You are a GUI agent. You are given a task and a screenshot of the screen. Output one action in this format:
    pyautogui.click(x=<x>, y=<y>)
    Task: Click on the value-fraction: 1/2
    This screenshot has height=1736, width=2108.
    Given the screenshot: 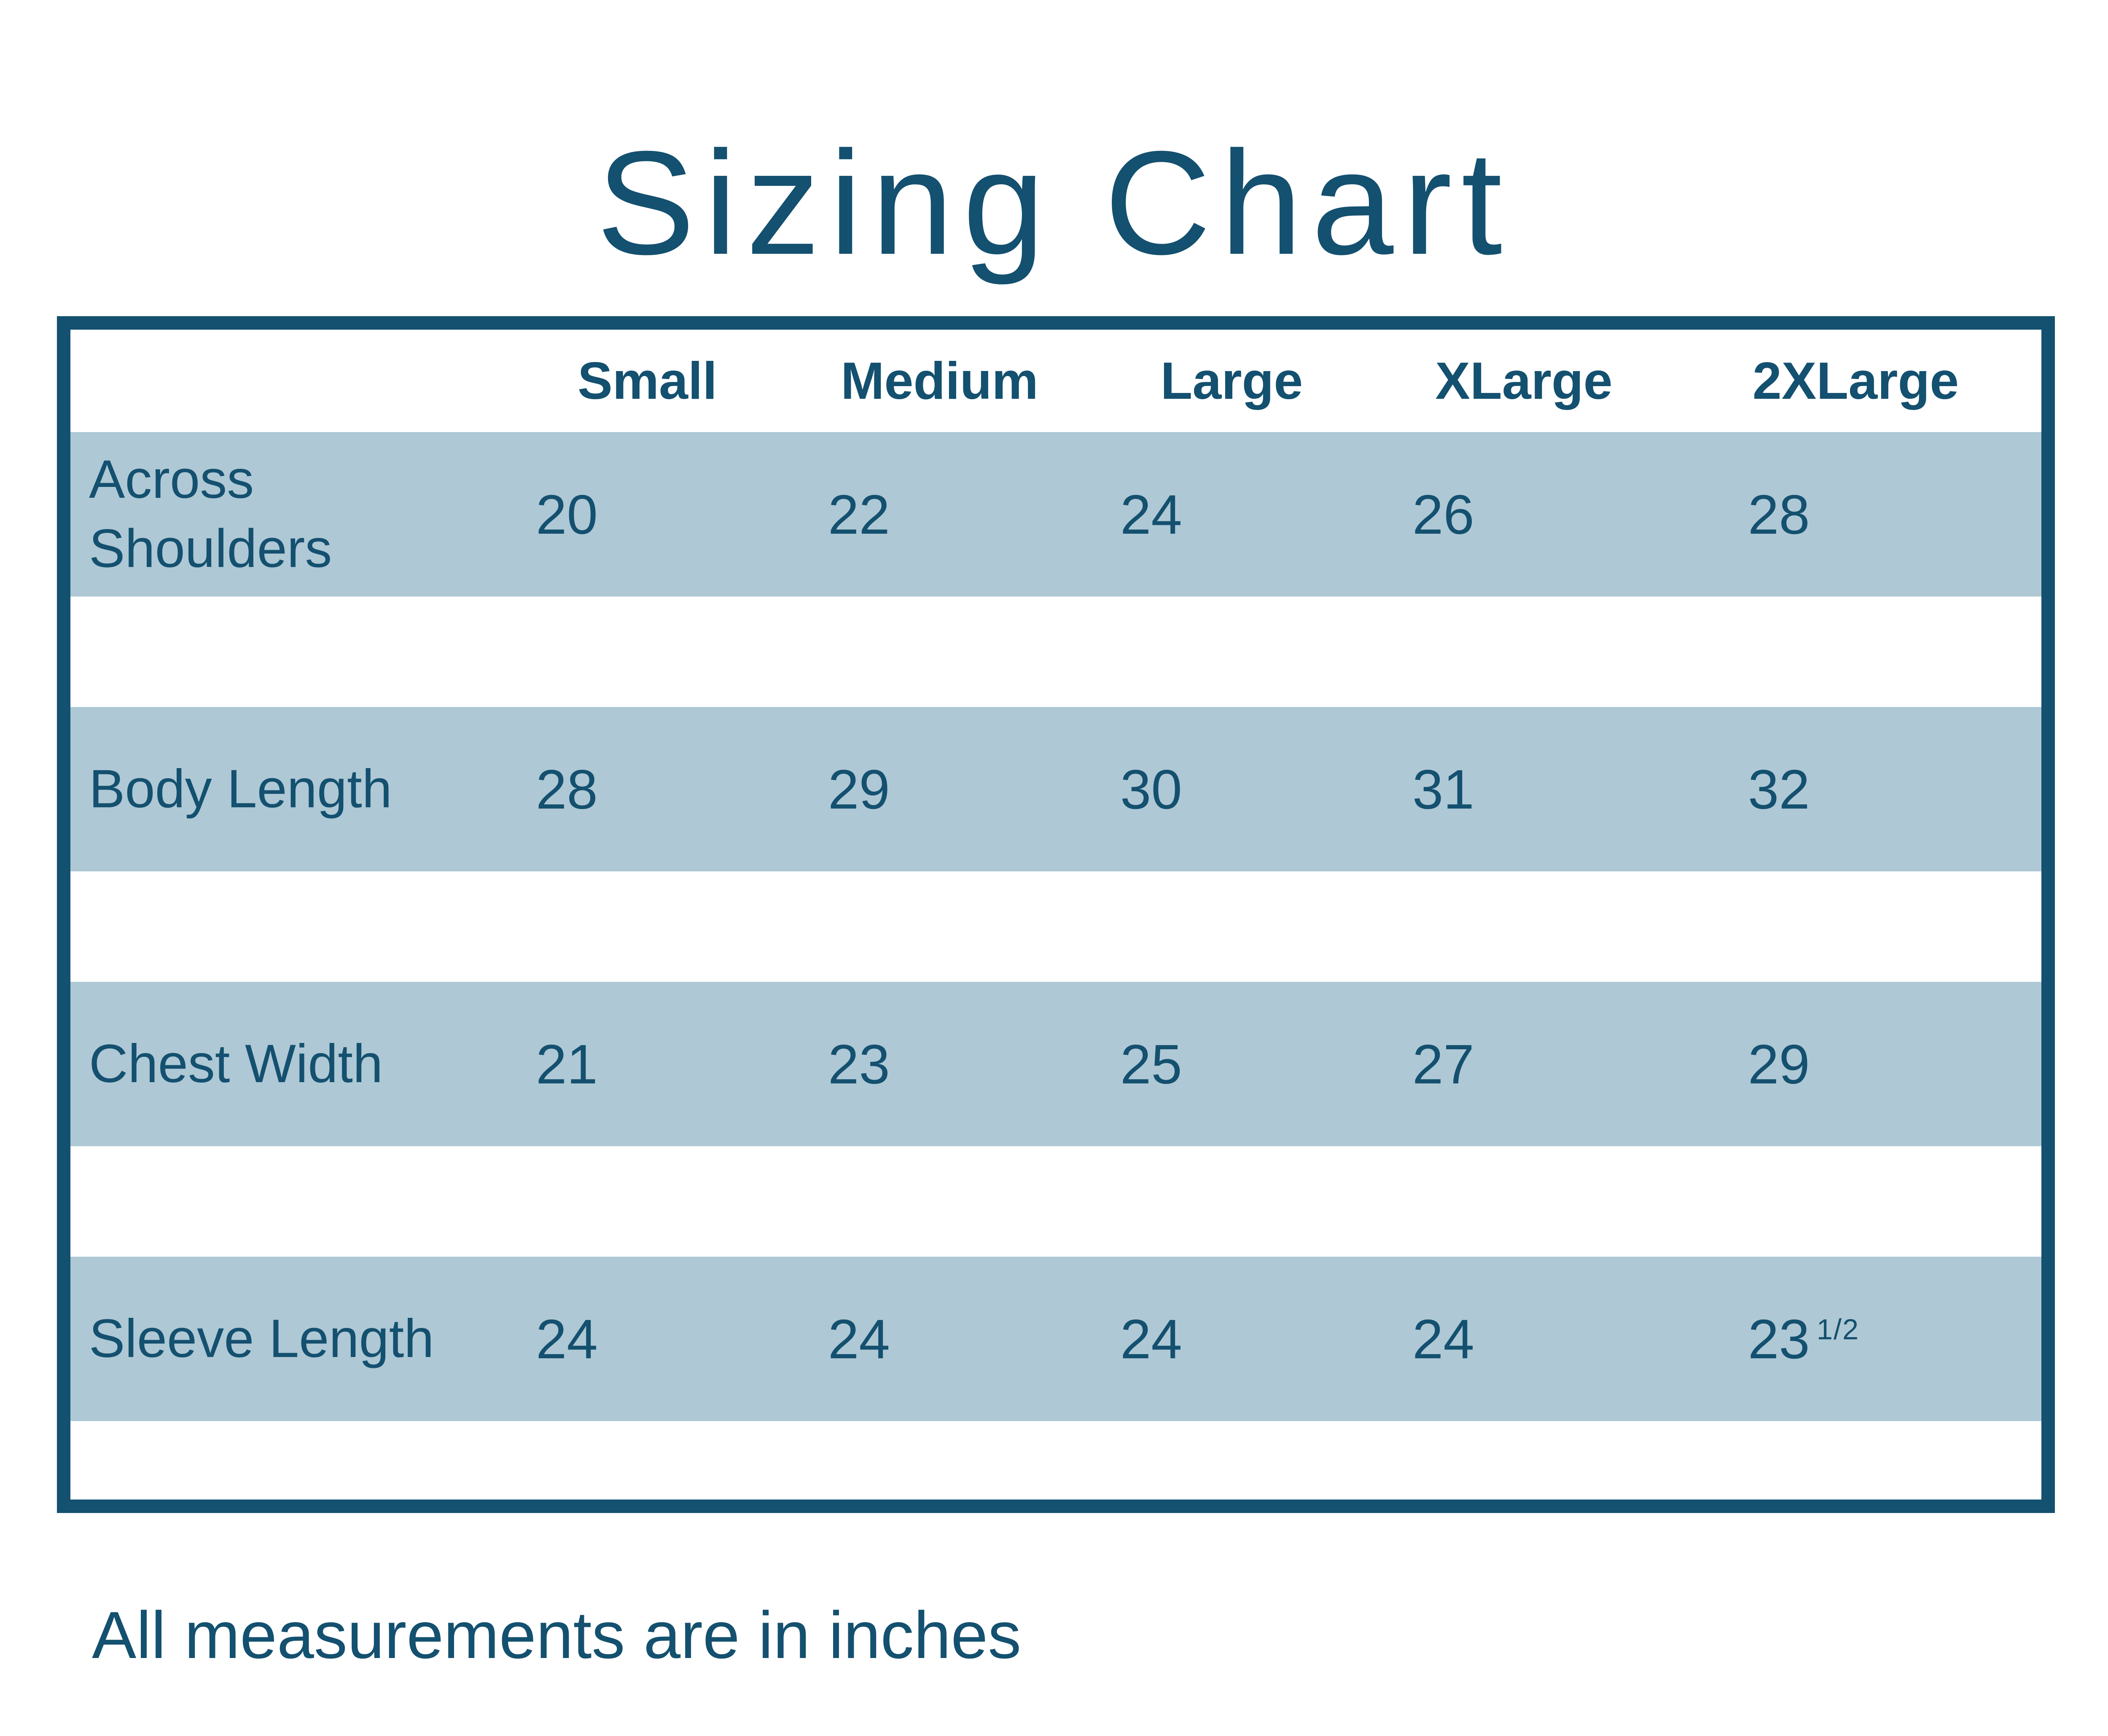 What is the action you would take?
    pyautogui.click(x=1838, y=1329)
    